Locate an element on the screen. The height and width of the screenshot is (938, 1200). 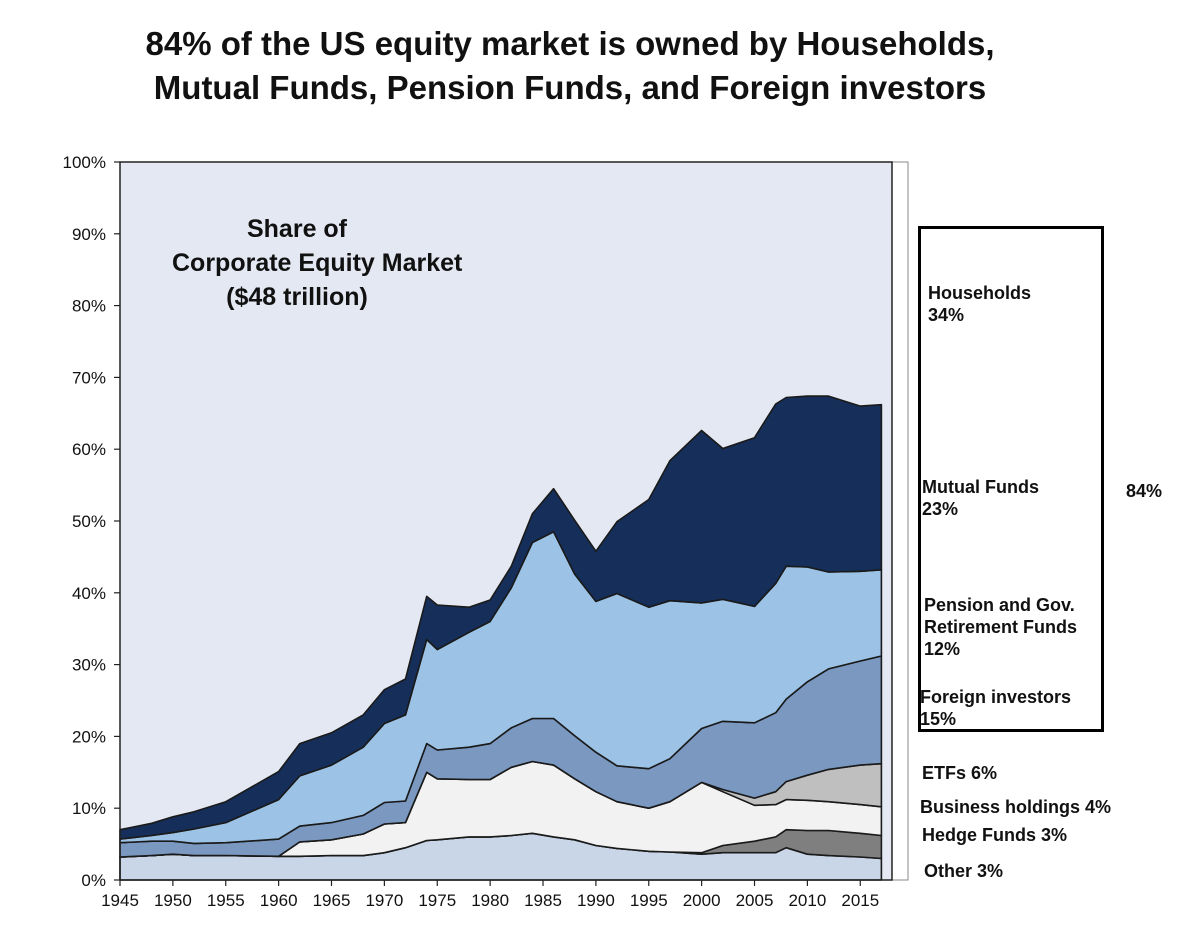
x-tick-label: 1995 is located at coordinates (649, 900).